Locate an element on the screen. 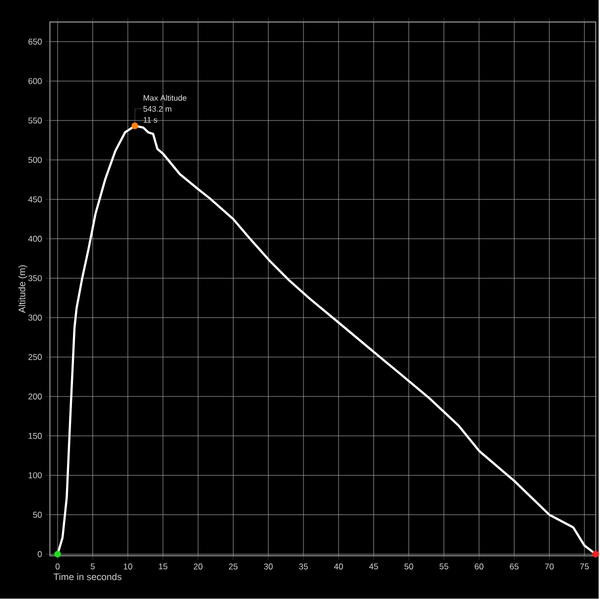 This screenshot has height=599, width=600. x-tick-label: 20 is located at coordinates (198, 567).